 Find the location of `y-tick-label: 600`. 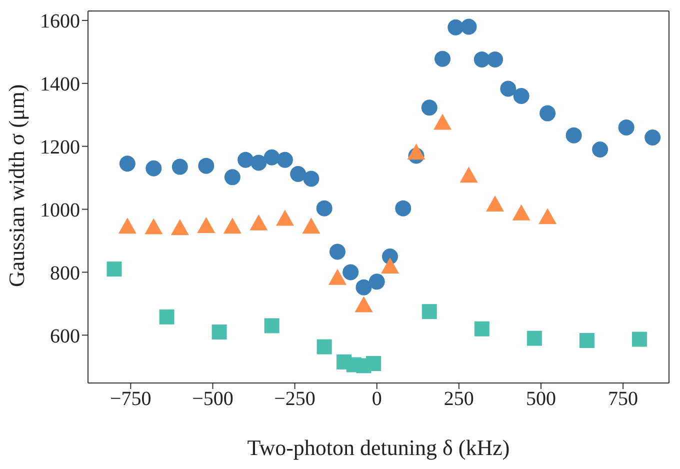

y-tick-label: 600 is located at coordinates (65, 336).